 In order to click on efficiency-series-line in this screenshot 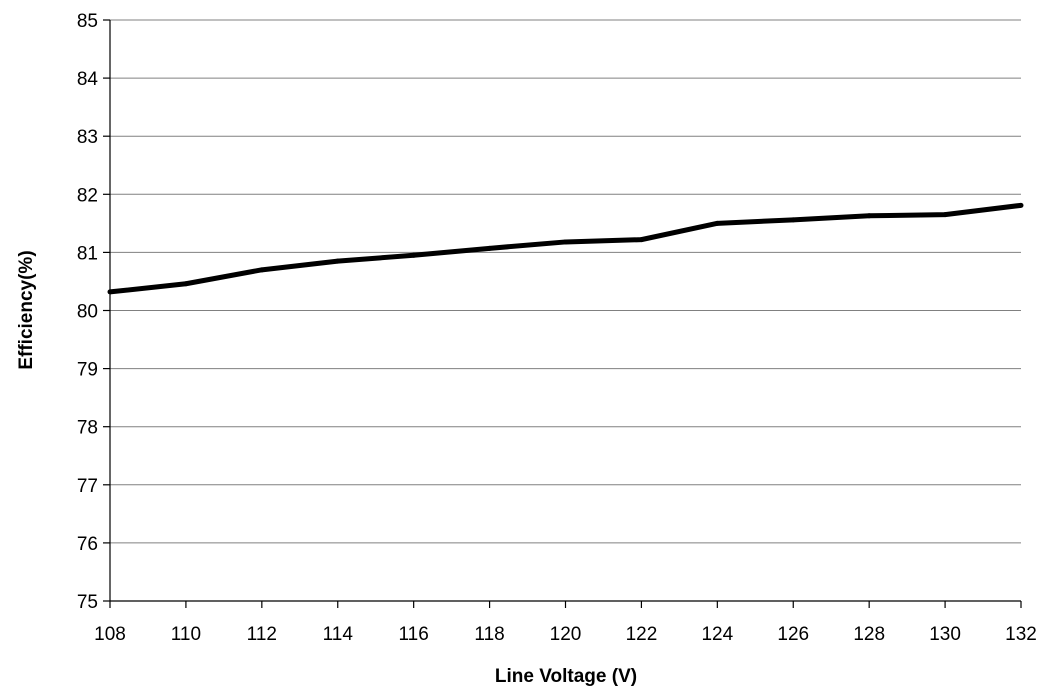, I will do `click(565, 248)`.